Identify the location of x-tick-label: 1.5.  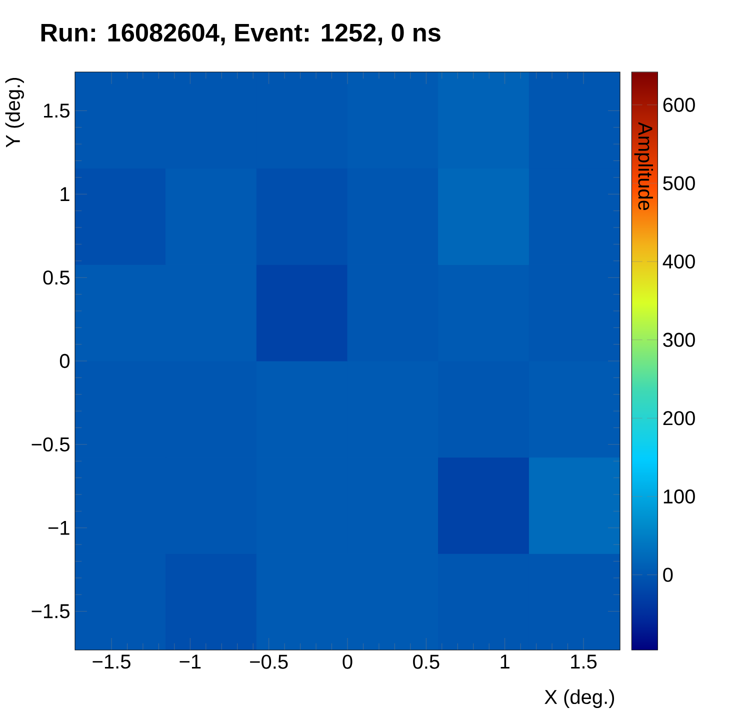
(584, 661).